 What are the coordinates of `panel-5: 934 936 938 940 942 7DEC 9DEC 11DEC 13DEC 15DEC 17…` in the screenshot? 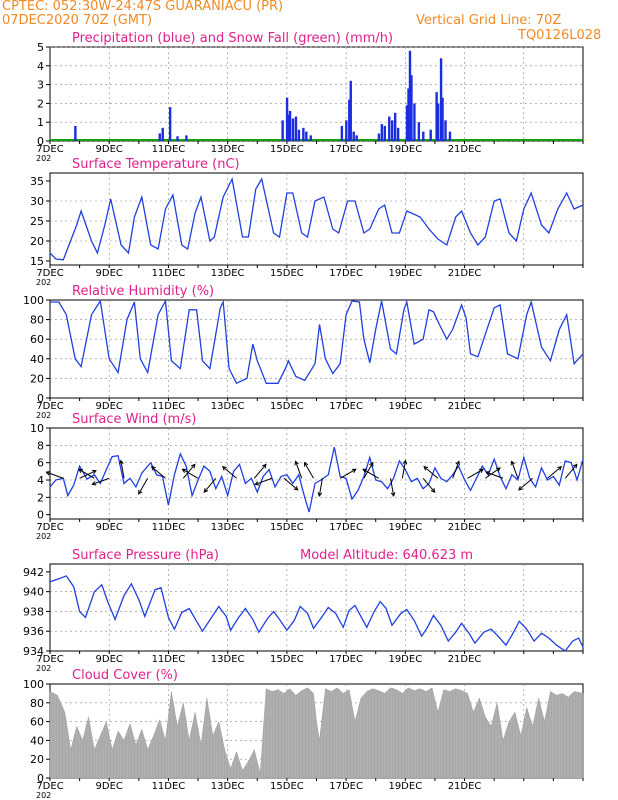 It's located at (303, 610).